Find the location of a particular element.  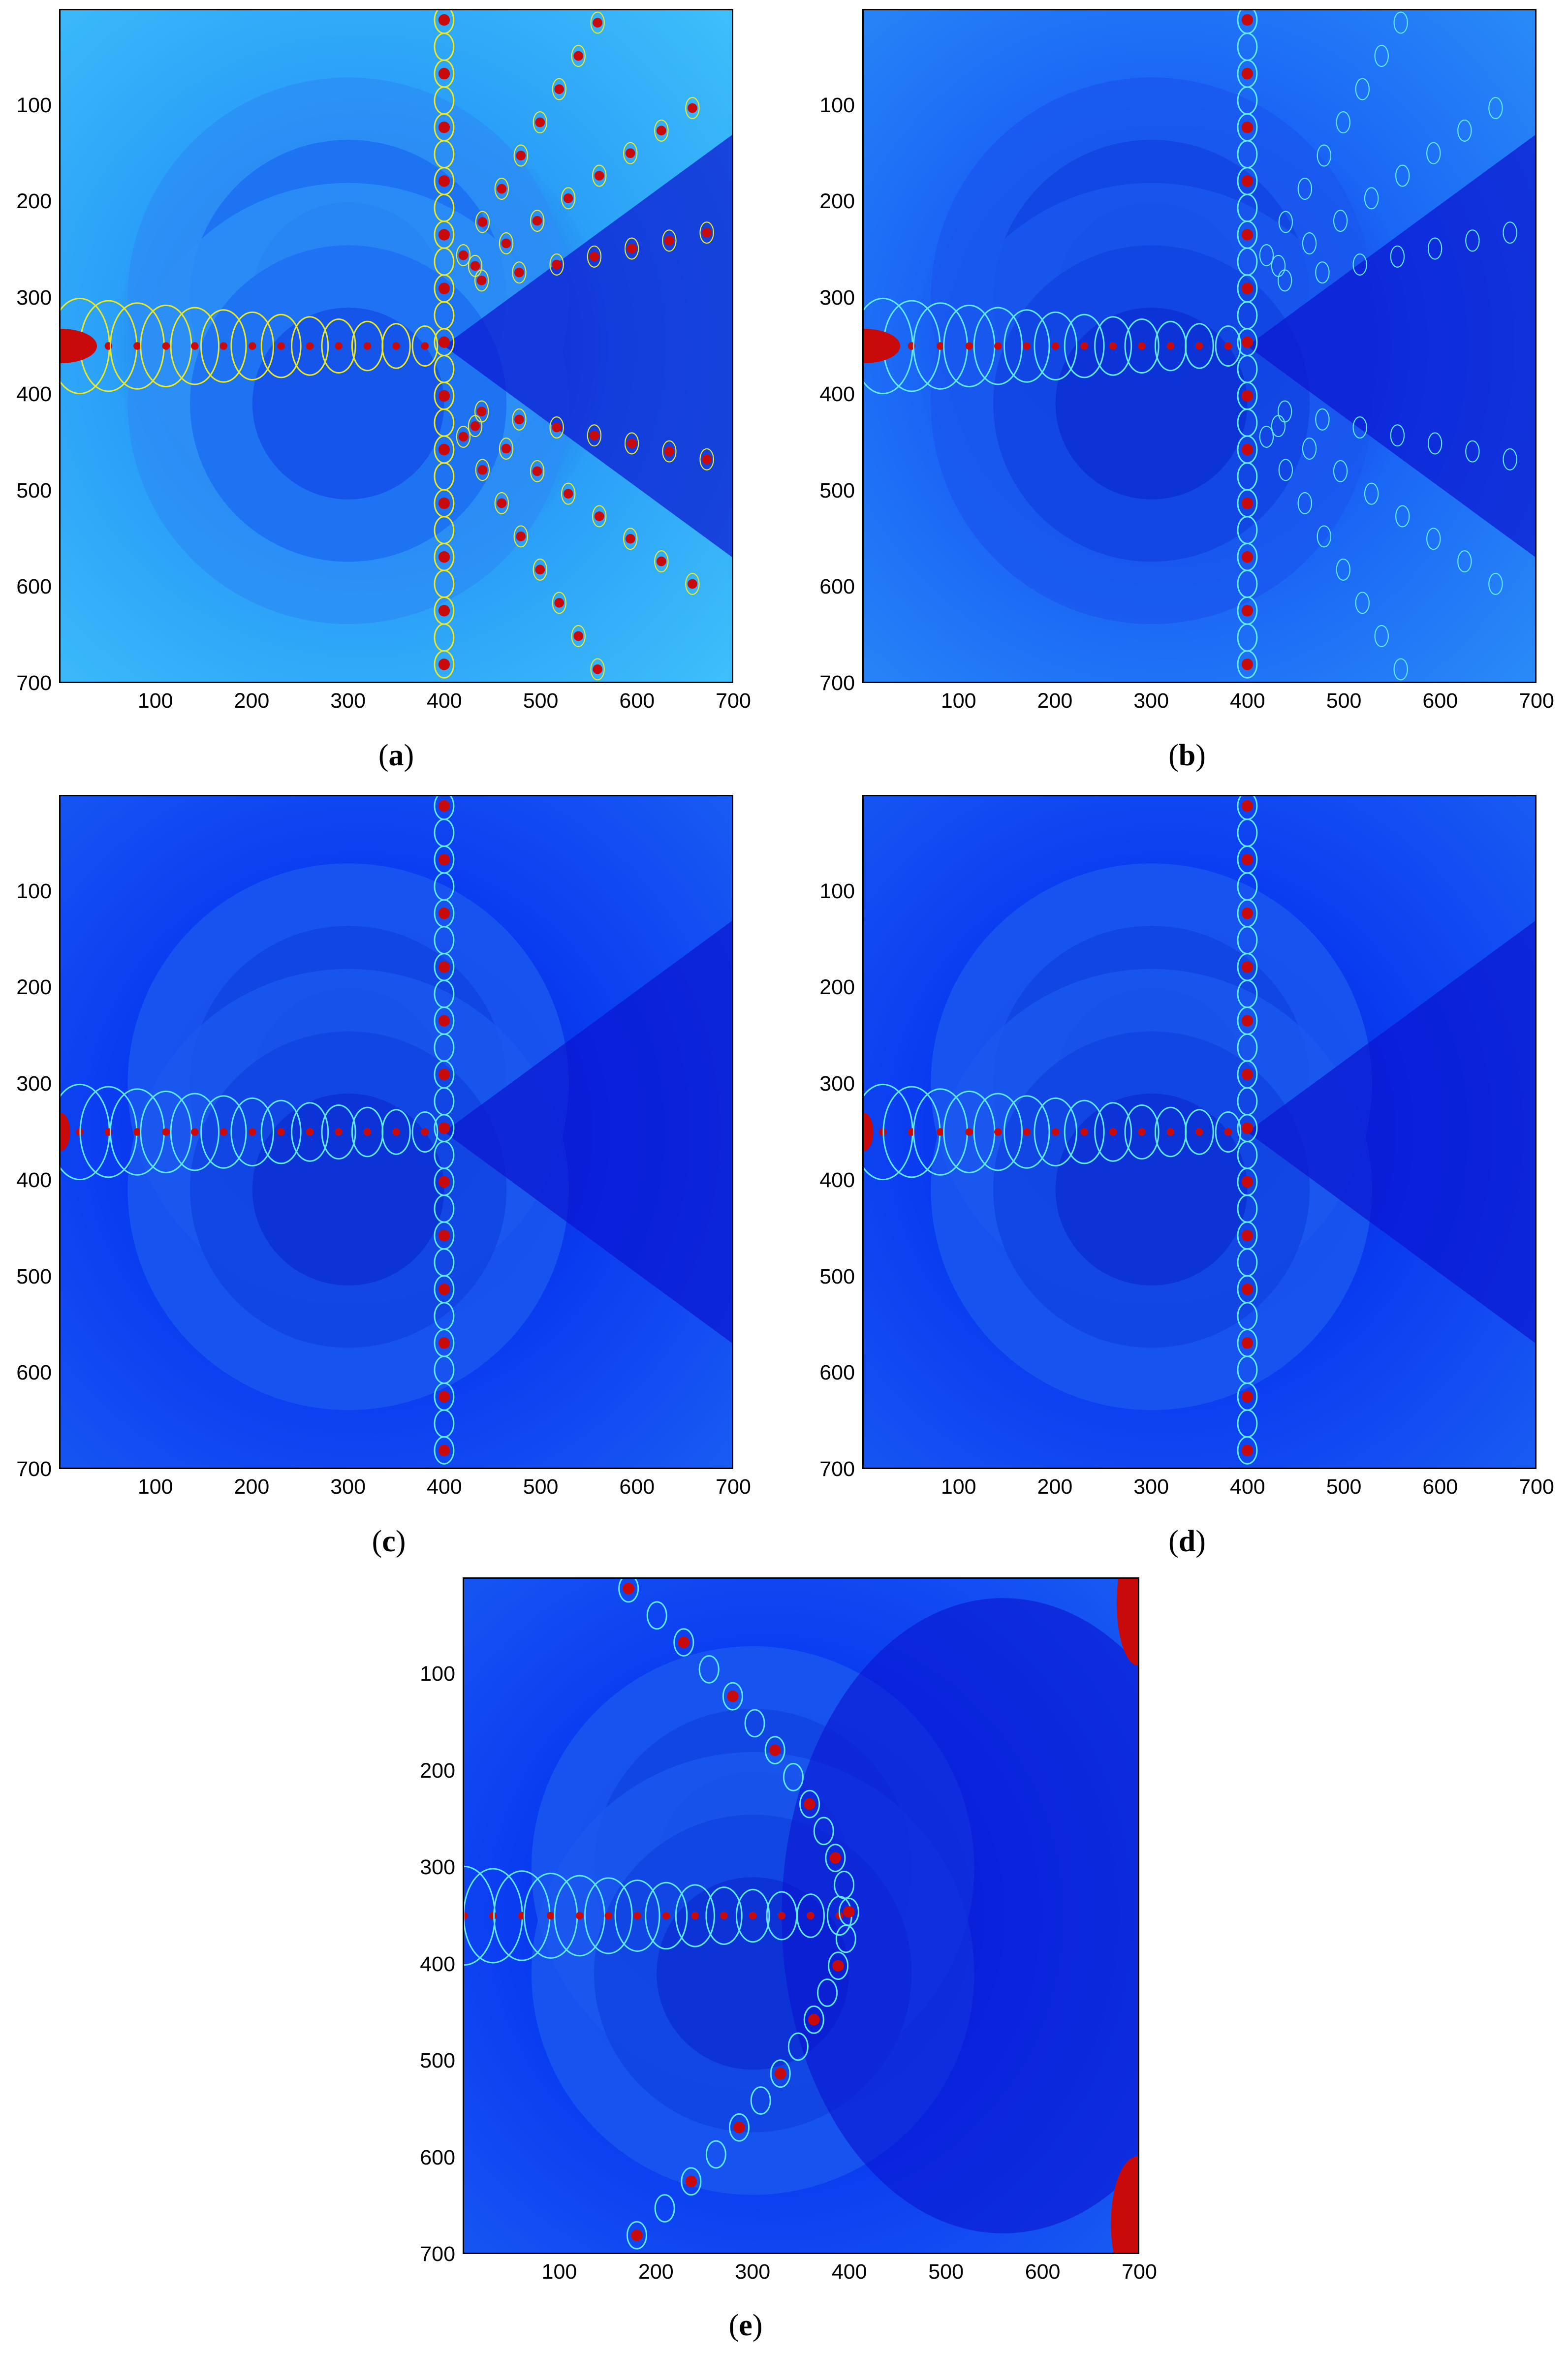

y-tick-label: 500 is located at coordinates (34, 1276).